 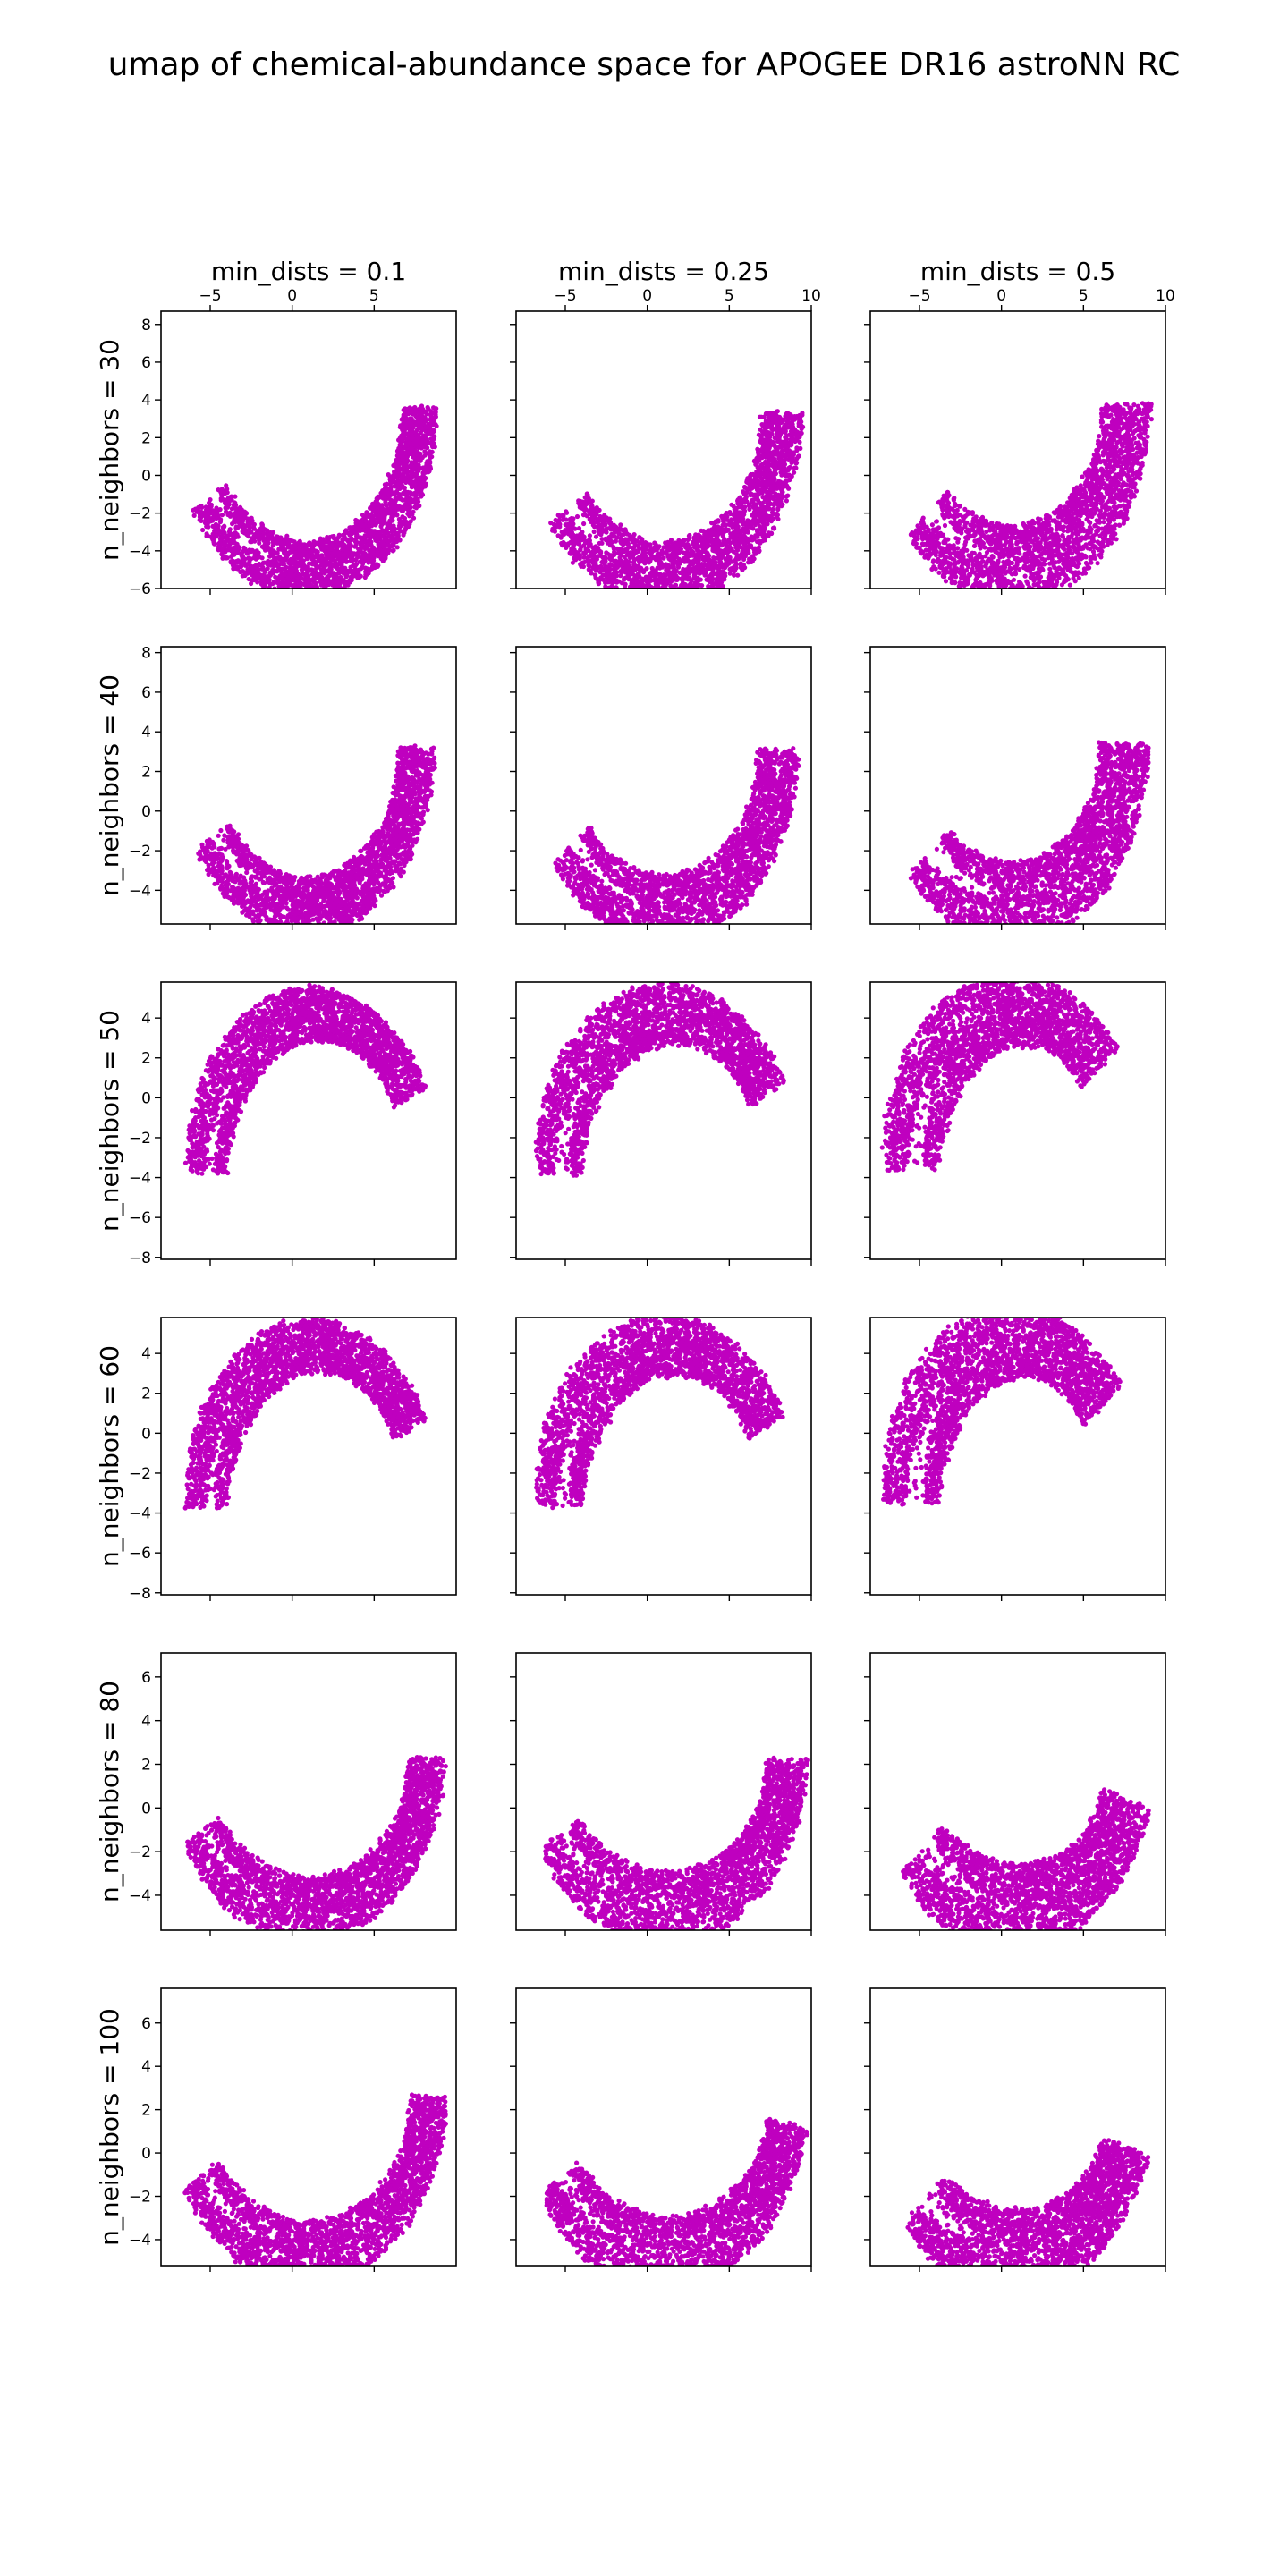 What do you see at coordinates (109, 1456) in the screenshot?
I see `row-label-n-neighbors-60: n_neighbors = 60` at bounding box center [109, 1456].